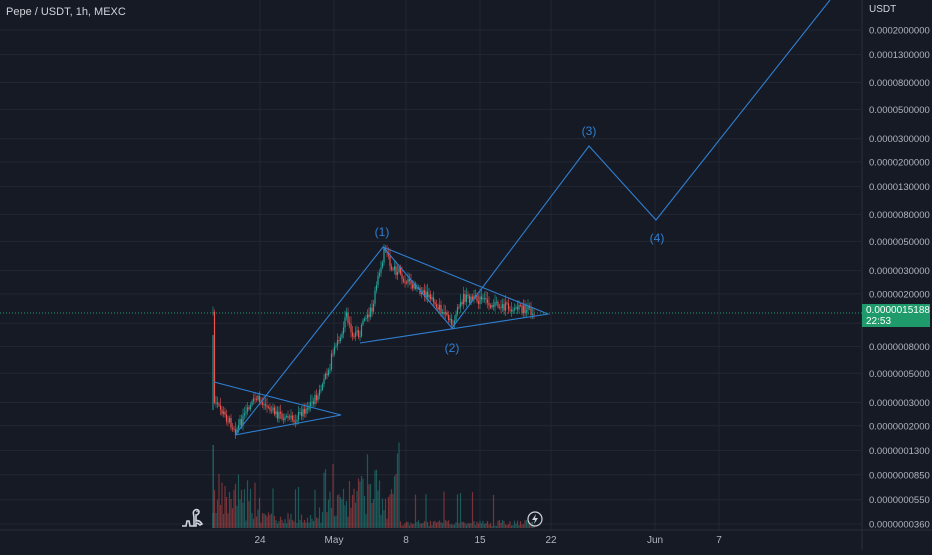 The height and width of the screenshot is (555, 932). I want to click on wave-label: (4), so click(657, 238).